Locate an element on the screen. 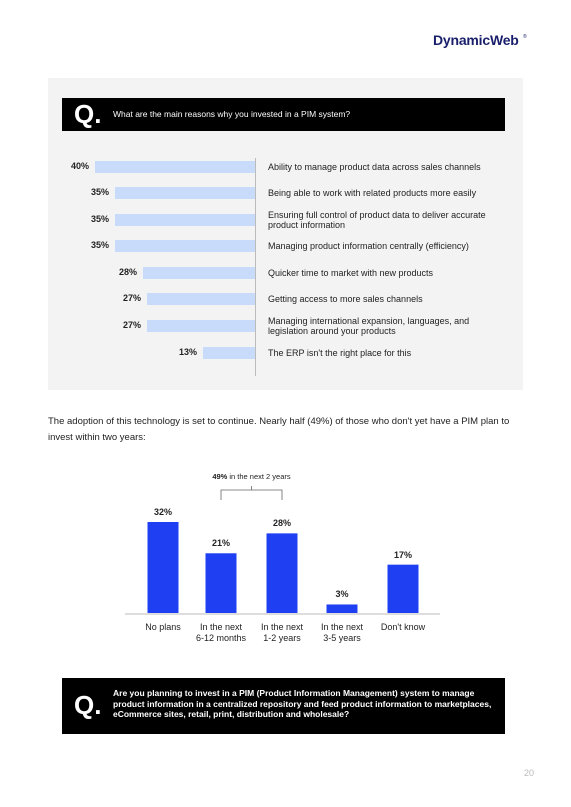  annotation: 49% in the next 2 years is located at coordinates (252, 476).